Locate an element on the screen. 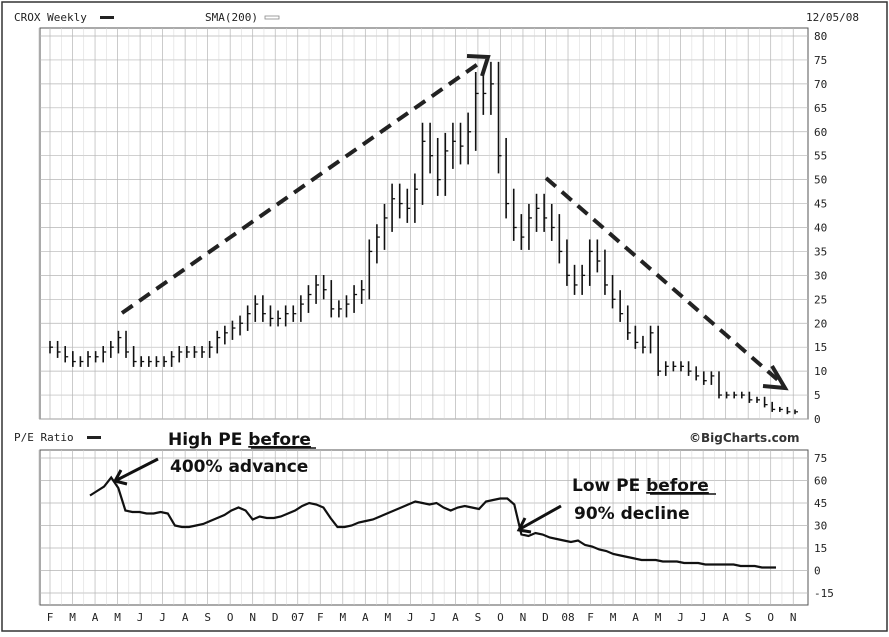  pe-y-axis: -15 0 15 30 45 60 75 is located at coordinates (824, 526).